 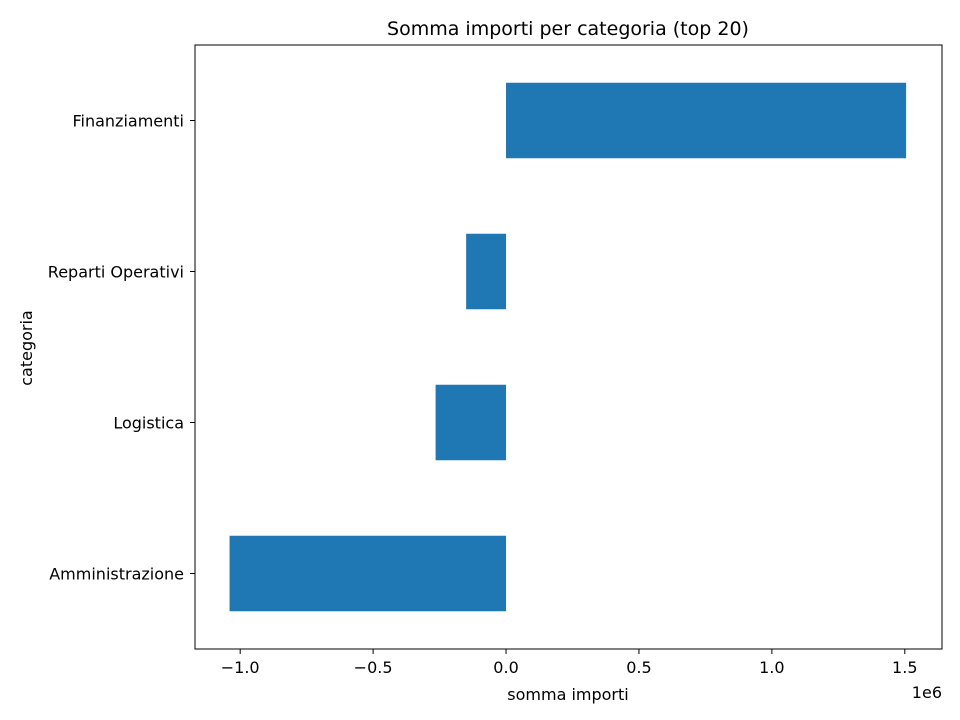 What do you see at coordinates (128, 121) in the screenshot?
I see `y-tick-label: Finanziamenti` at bounding box center [128, 121].